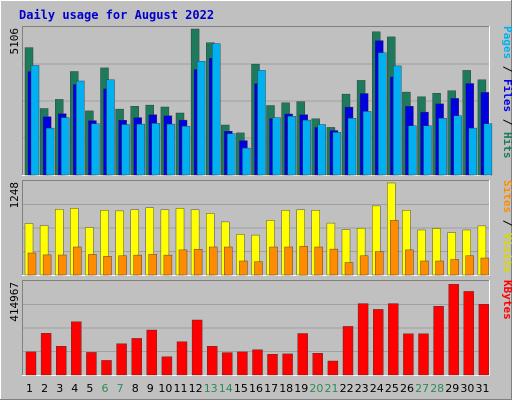  Describe the element at coordinates (467, 388) in the screenshot. I see `day-label-30: 30` at that location.